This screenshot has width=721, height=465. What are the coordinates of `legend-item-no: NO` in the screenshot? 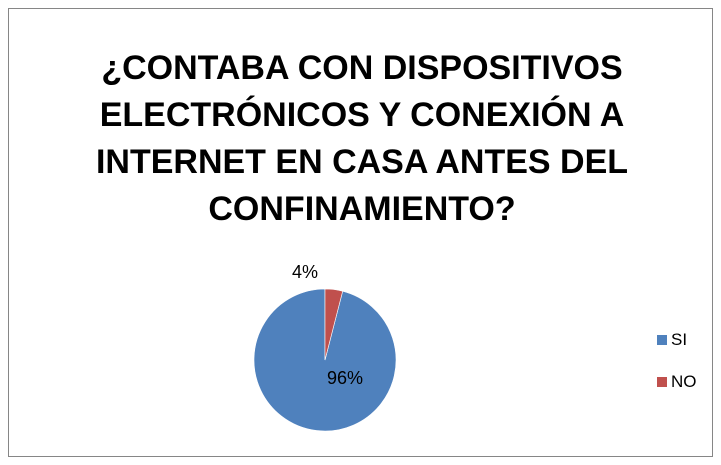 It's located at (684, 382).